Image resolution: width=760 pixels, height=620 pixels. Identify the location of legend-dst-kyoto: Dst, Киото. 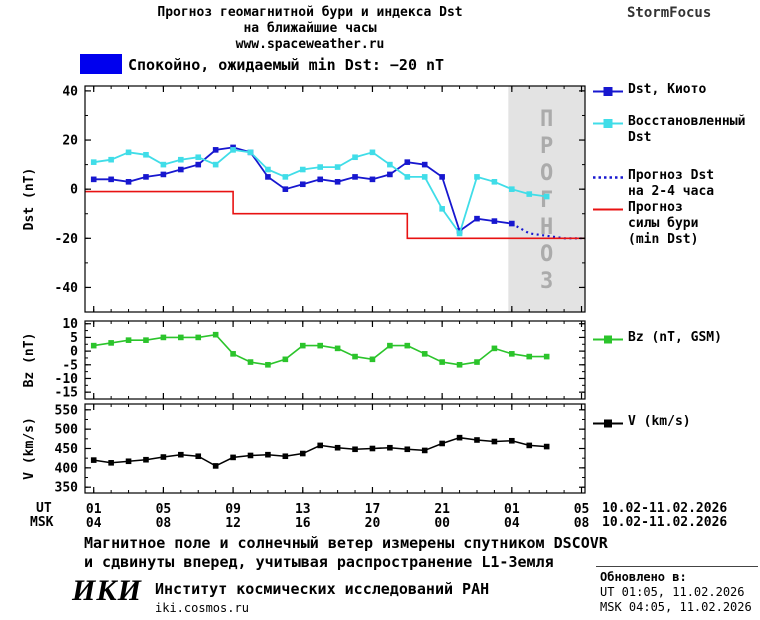
(649, 90).